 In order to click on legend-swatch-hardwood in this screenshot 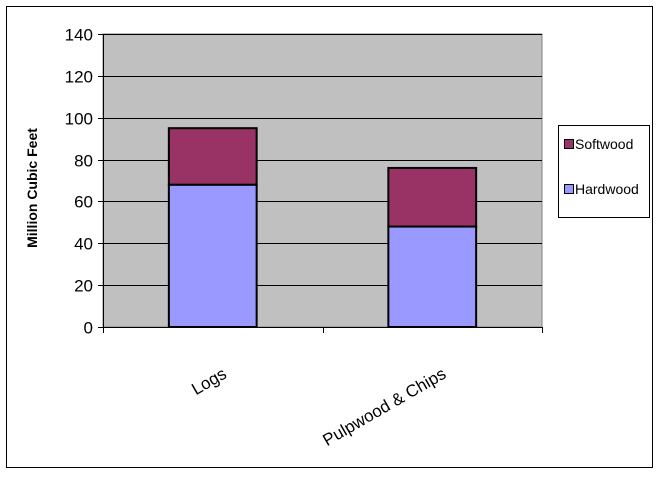, I will do `click(569, 189)`.